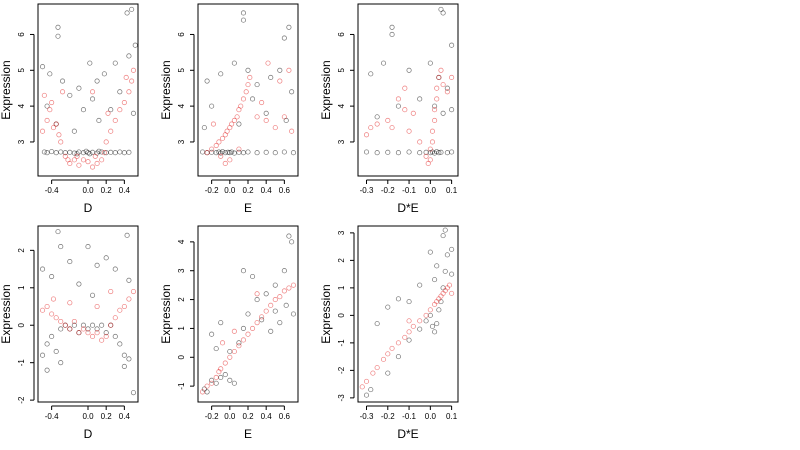 The width and height of the screenshot is (800, 450). I want to click on scatter-panel-4: -0.4 0.0 0.2 0.4 -2 -1 0 1 2 D Expression, so click(69, 333).